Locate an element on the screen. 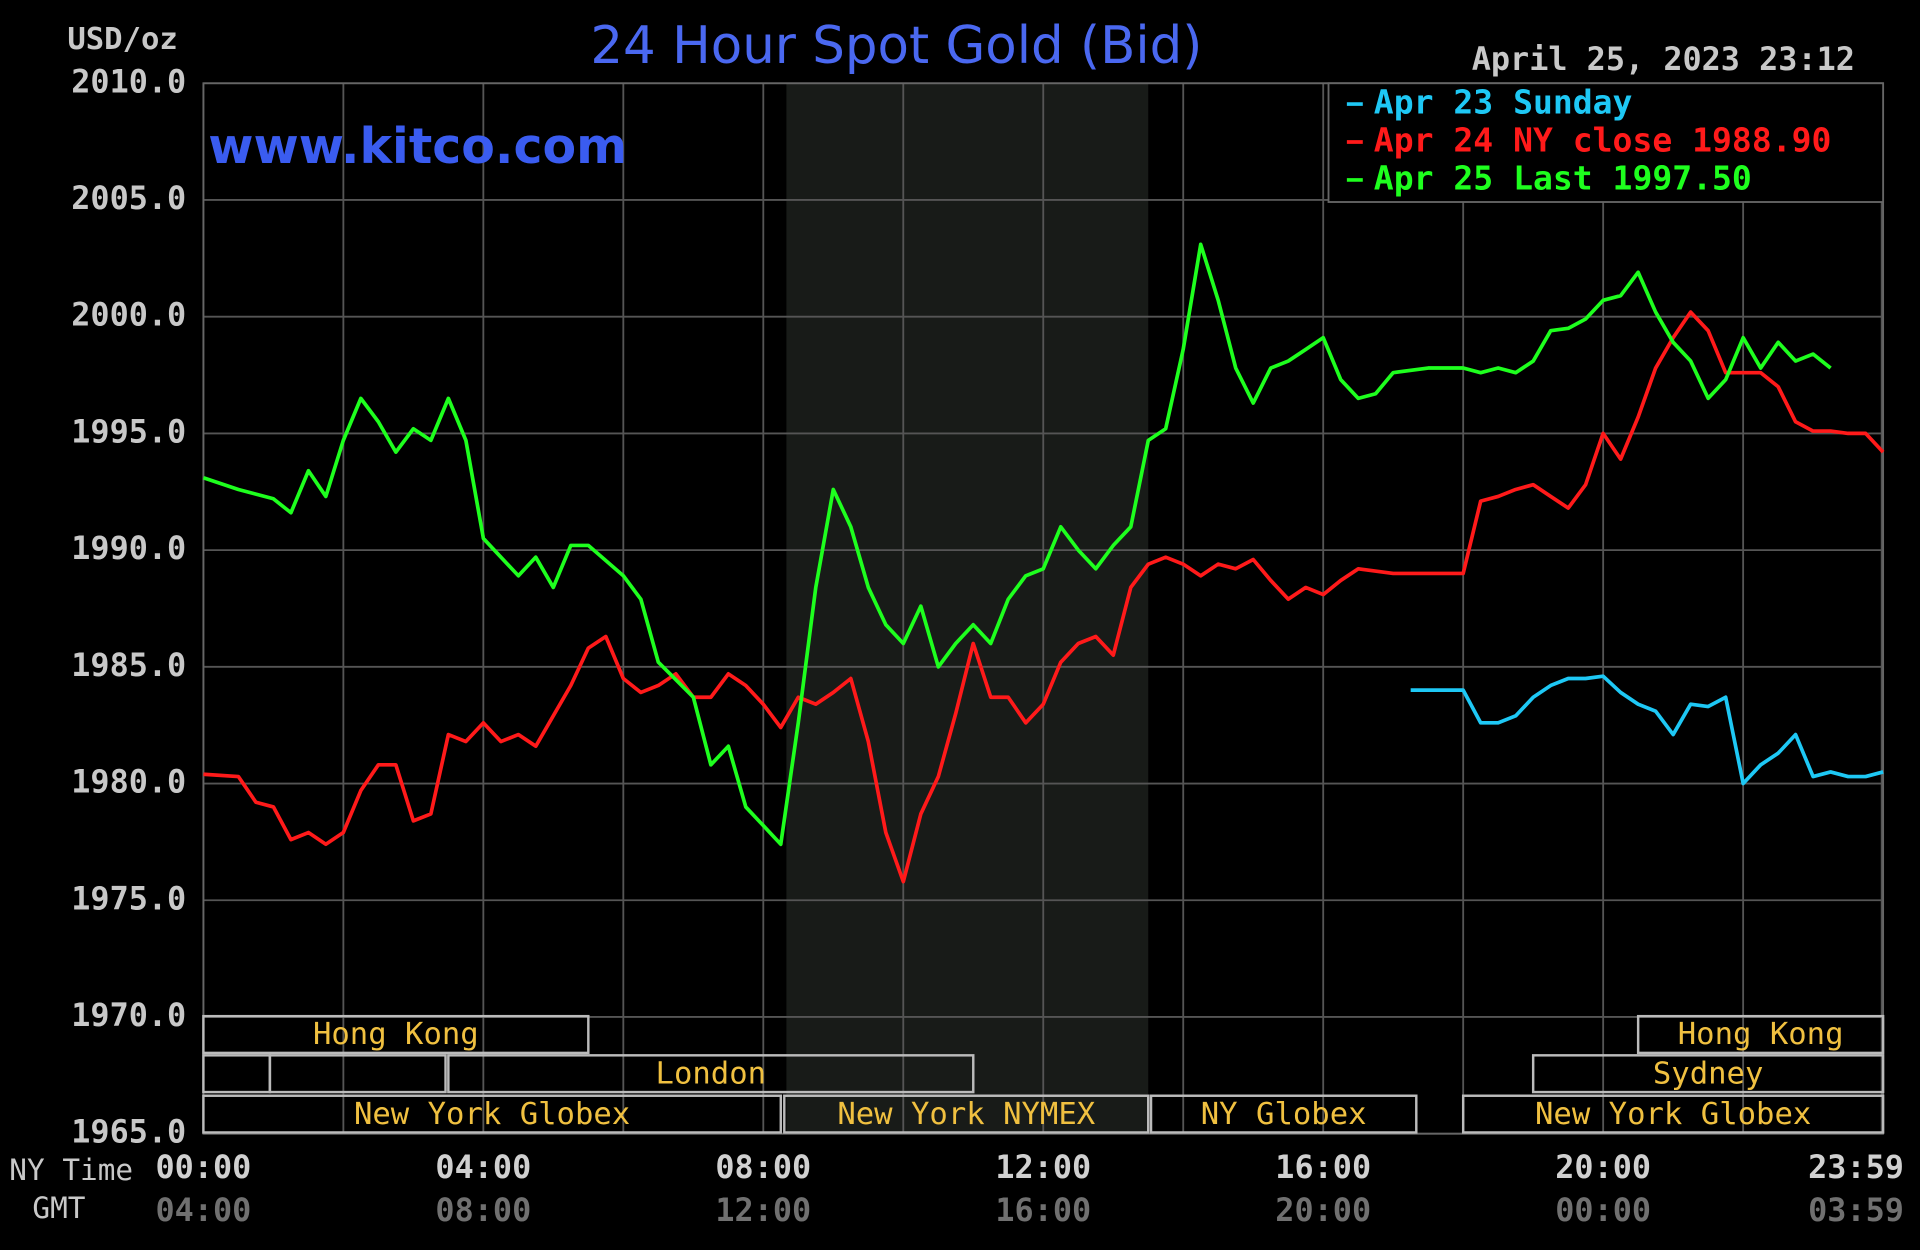  x2-tick-label: 04:00 is located at coordinates (203, 1210).